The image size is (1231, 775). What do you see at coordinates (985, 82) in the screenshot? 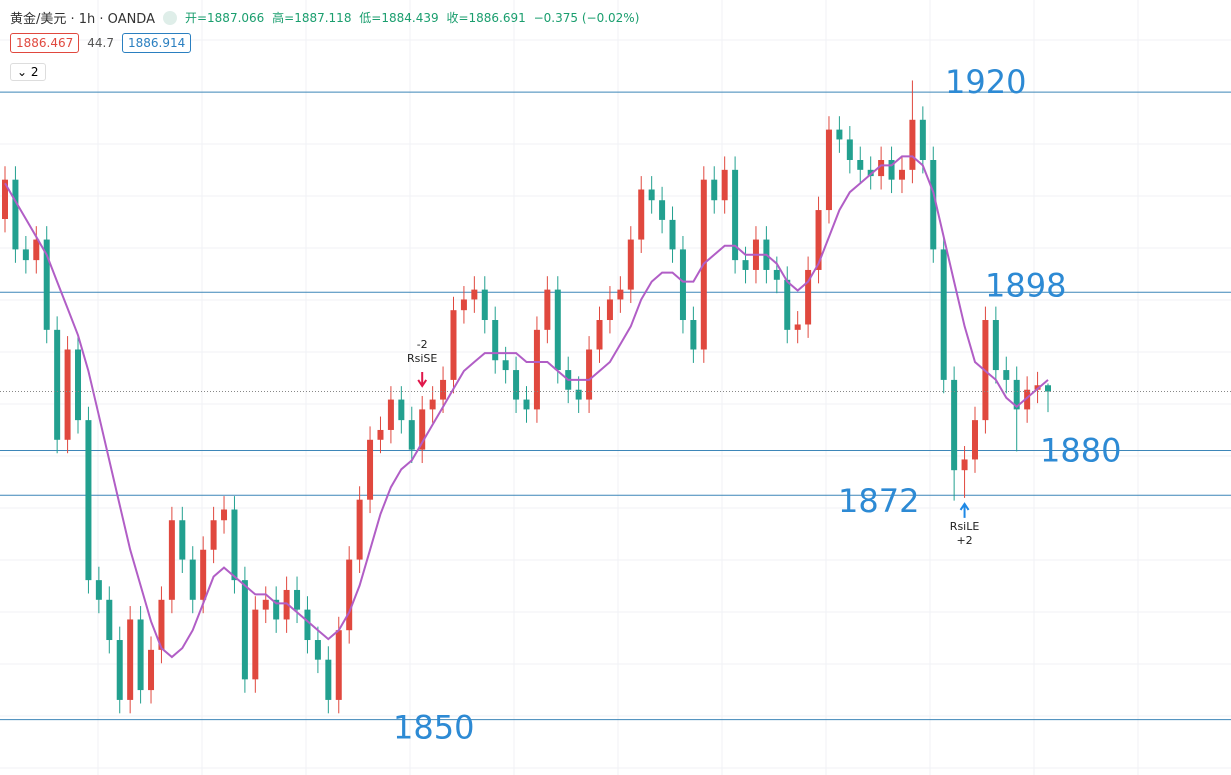
I see `level-label: 1920` at bounding box center [985, 82].